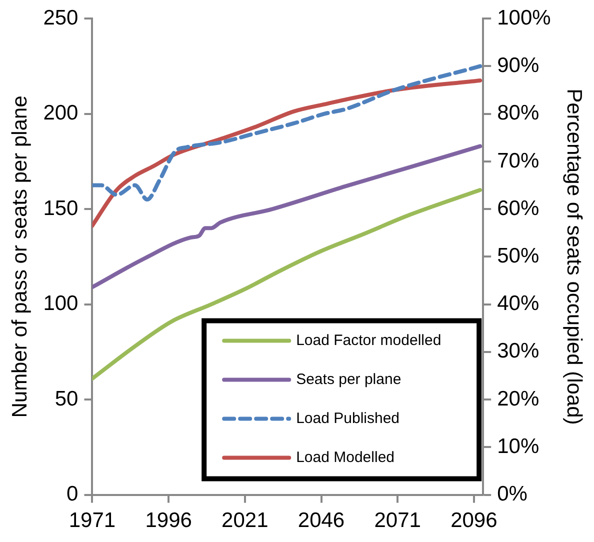 This screenshot has height=542, width=594. Describe the element at coordinates (518, 398) in the screenshot. I see `y2-tick-label: 20%` at that location.